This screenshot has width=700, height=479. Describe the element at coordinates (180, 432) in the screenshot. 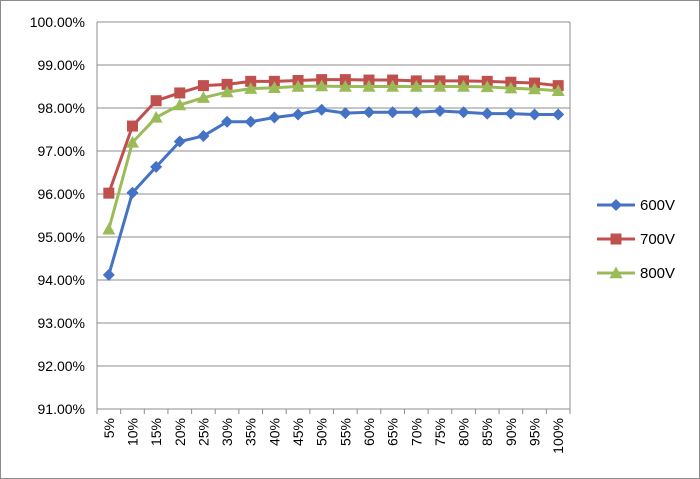

I see `x-tick-label: 20%` at that location.